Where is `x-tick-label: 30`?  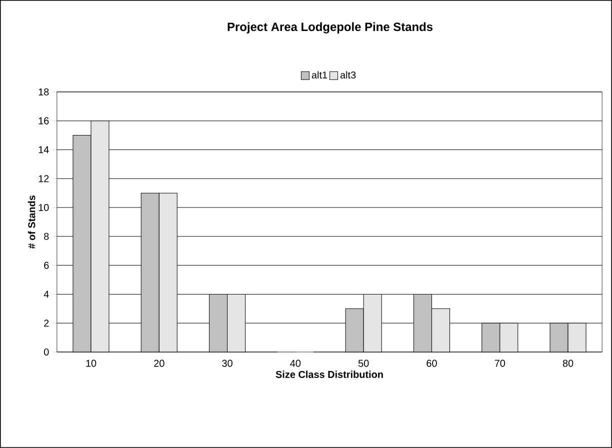 x-tick-label: 30 is located at coordinates (227, 363).